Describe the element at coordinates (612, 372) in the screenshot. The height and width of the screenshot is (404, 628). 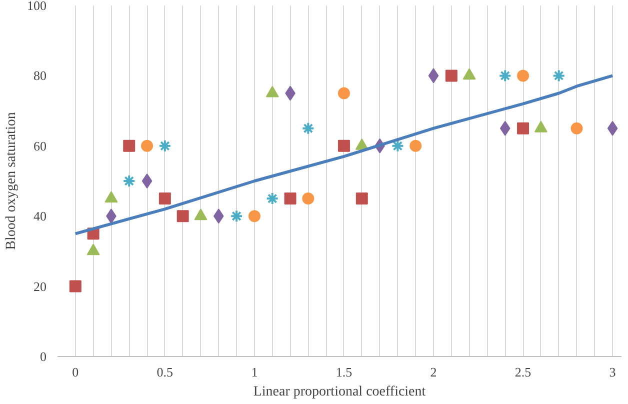
I see `x-tick-label: 3` at that location.